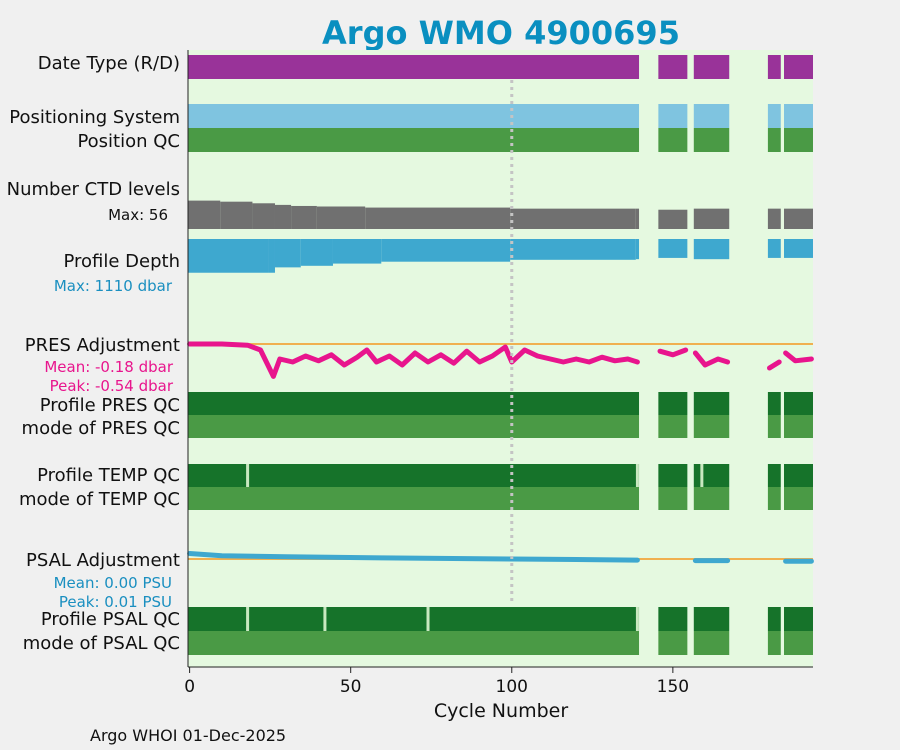 This screenshot has height=750, width=900. I want to click on x-tick-label: 0, so click(189, 687).